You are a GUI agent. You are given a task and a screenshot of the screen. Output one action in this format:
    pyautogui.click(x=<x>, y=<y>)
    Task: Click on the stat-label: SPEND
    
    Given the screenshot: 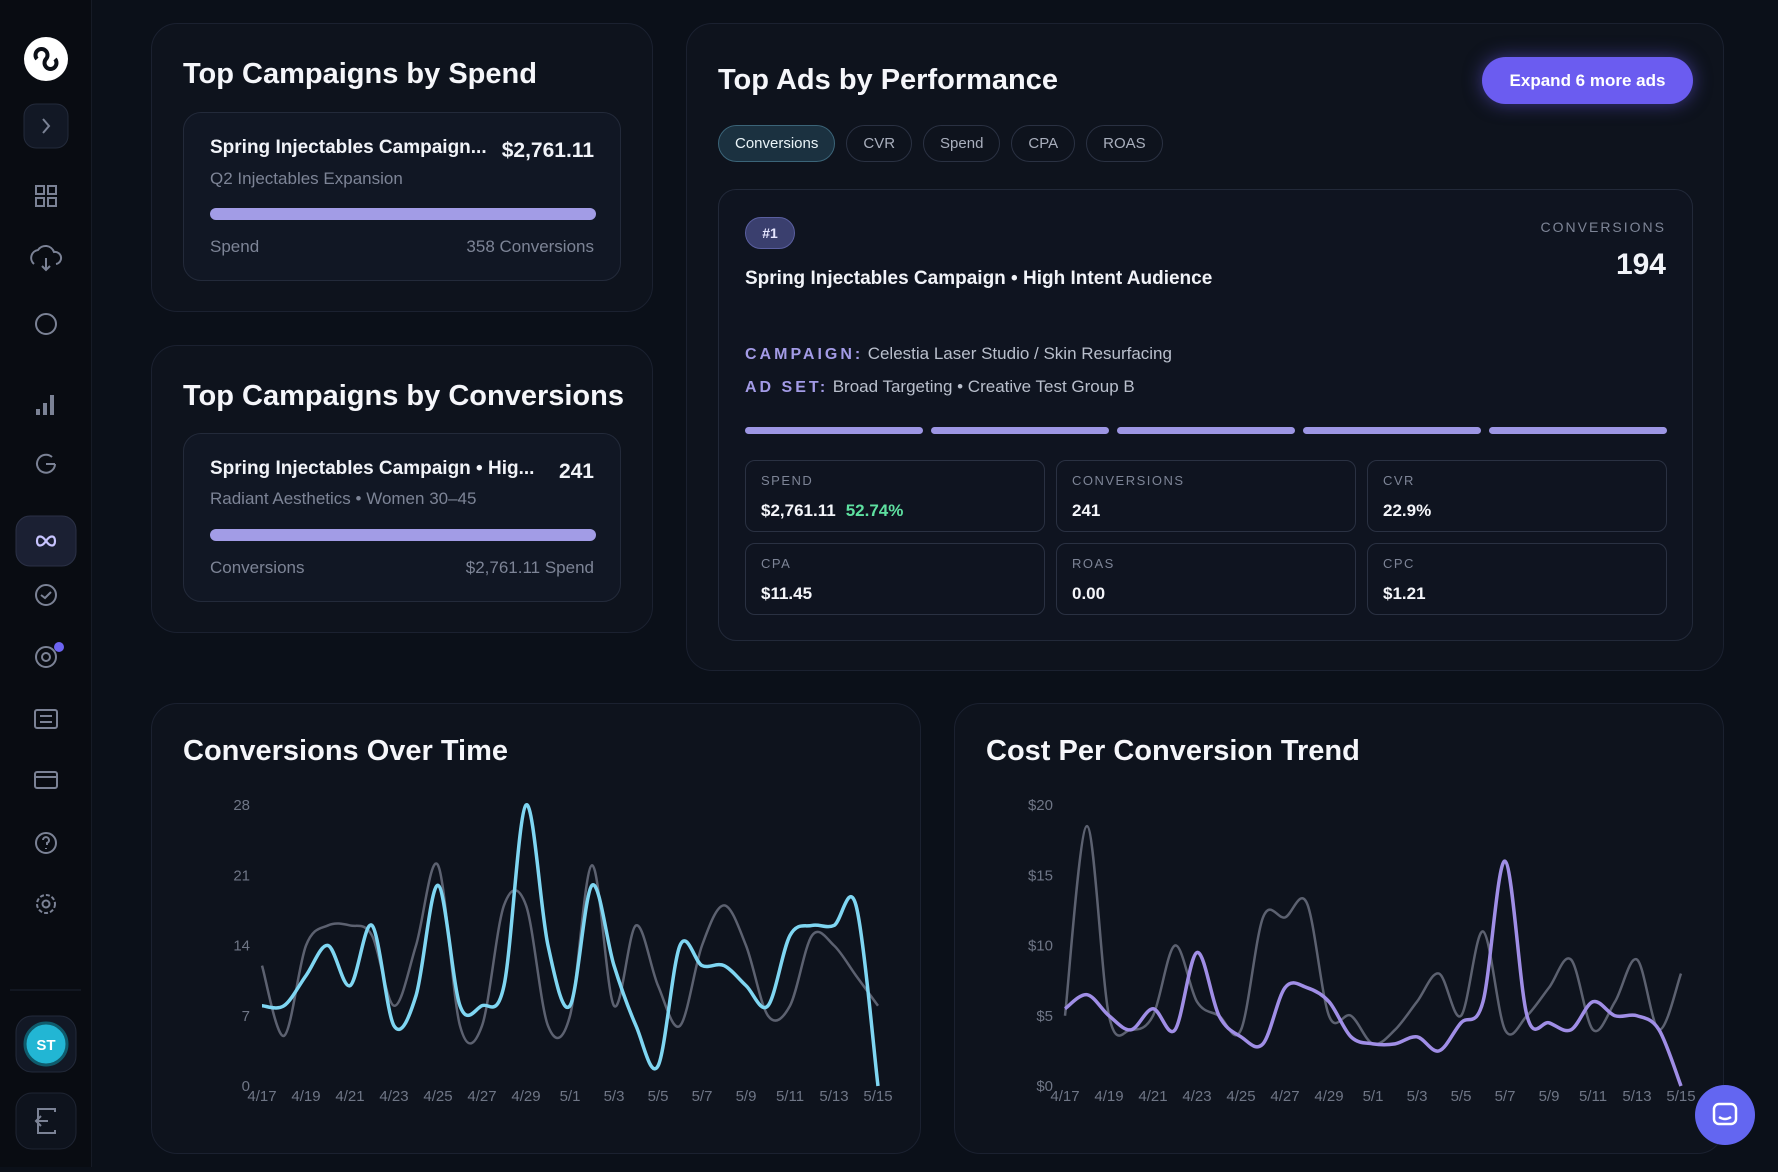 What is the action you would take?
    pyautogui.click(x=787, y=480)
    